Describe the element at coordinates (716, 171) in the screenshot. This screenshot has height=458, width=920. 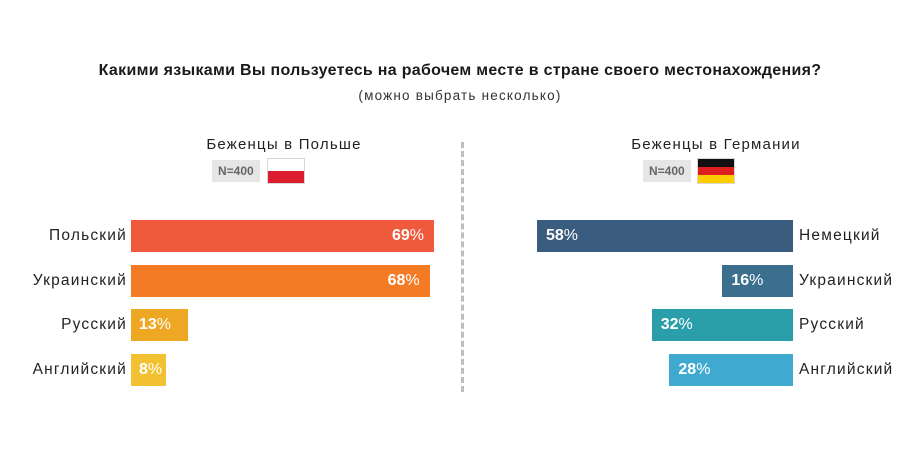
I see `germany-flag-icon` at that location.